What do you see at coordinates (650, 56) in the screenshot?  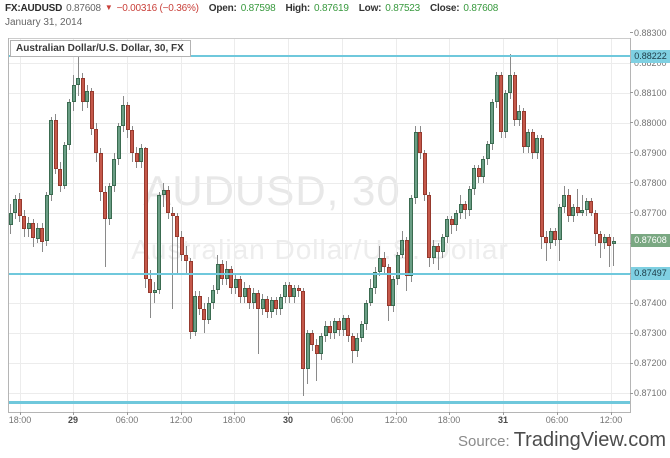 I see `price-level-badge: 0.88222` at bounding box center [650, 56].